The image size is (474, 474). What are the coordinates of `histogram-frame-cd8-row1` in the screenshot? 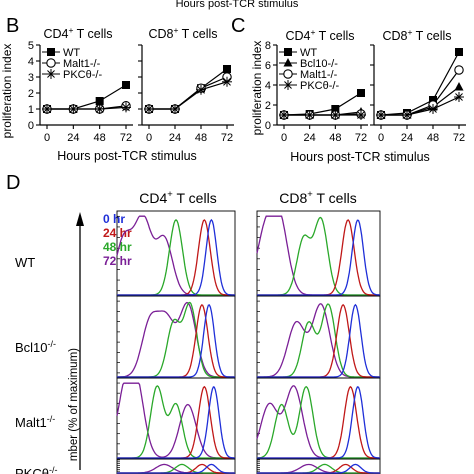 It's located at (318, 253).